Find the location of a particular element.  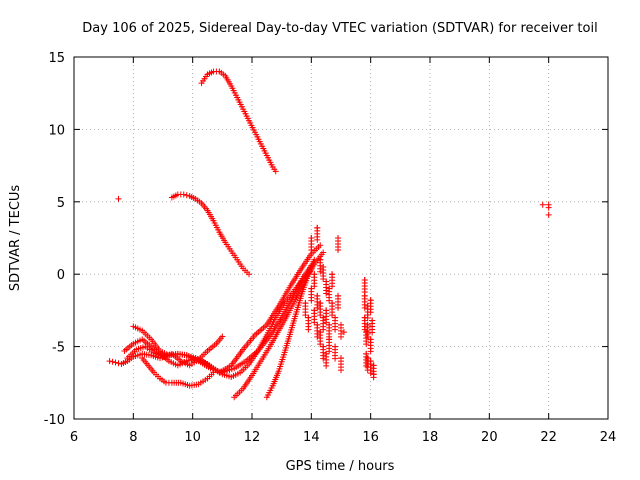

x-tick-label: 20 is located at coordinates (489, 437).